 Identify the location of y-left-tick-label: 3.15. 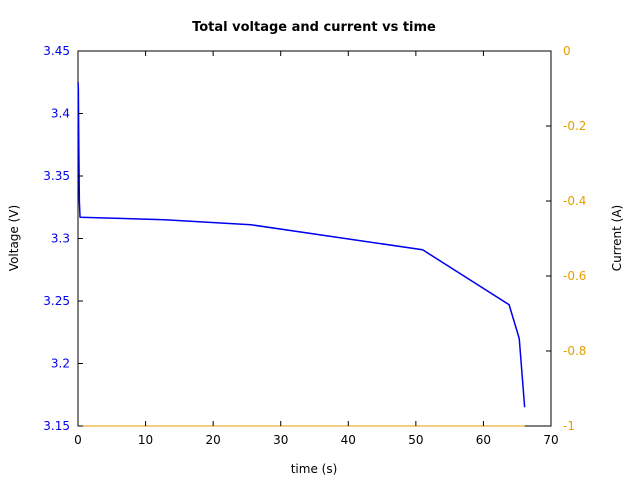
(56, 426).